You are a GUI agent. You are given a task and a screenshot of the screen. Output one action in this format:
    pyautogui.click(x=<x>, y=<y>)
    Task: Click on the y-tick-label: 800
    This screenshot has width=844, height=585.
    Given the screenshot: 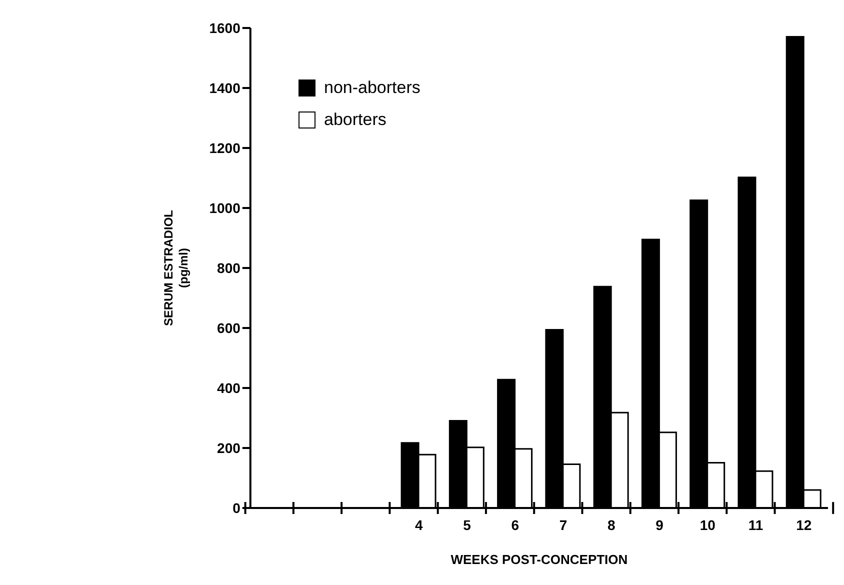 What is the action you would take?
    pyautogui.click(x=229, y=268)
    